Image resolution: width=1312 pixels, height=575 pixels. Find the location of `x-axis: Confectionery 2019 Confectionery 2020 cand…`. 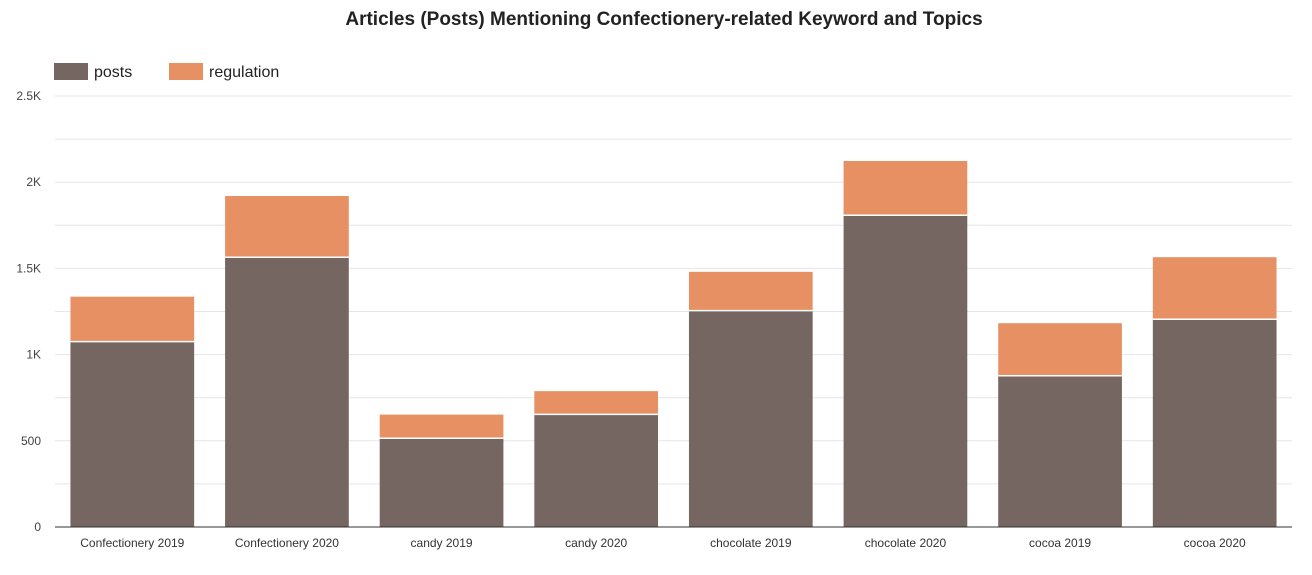

x-axis: Confectionery 2019 Confectionery 2020 cand… is located at coordinates (673, 538).